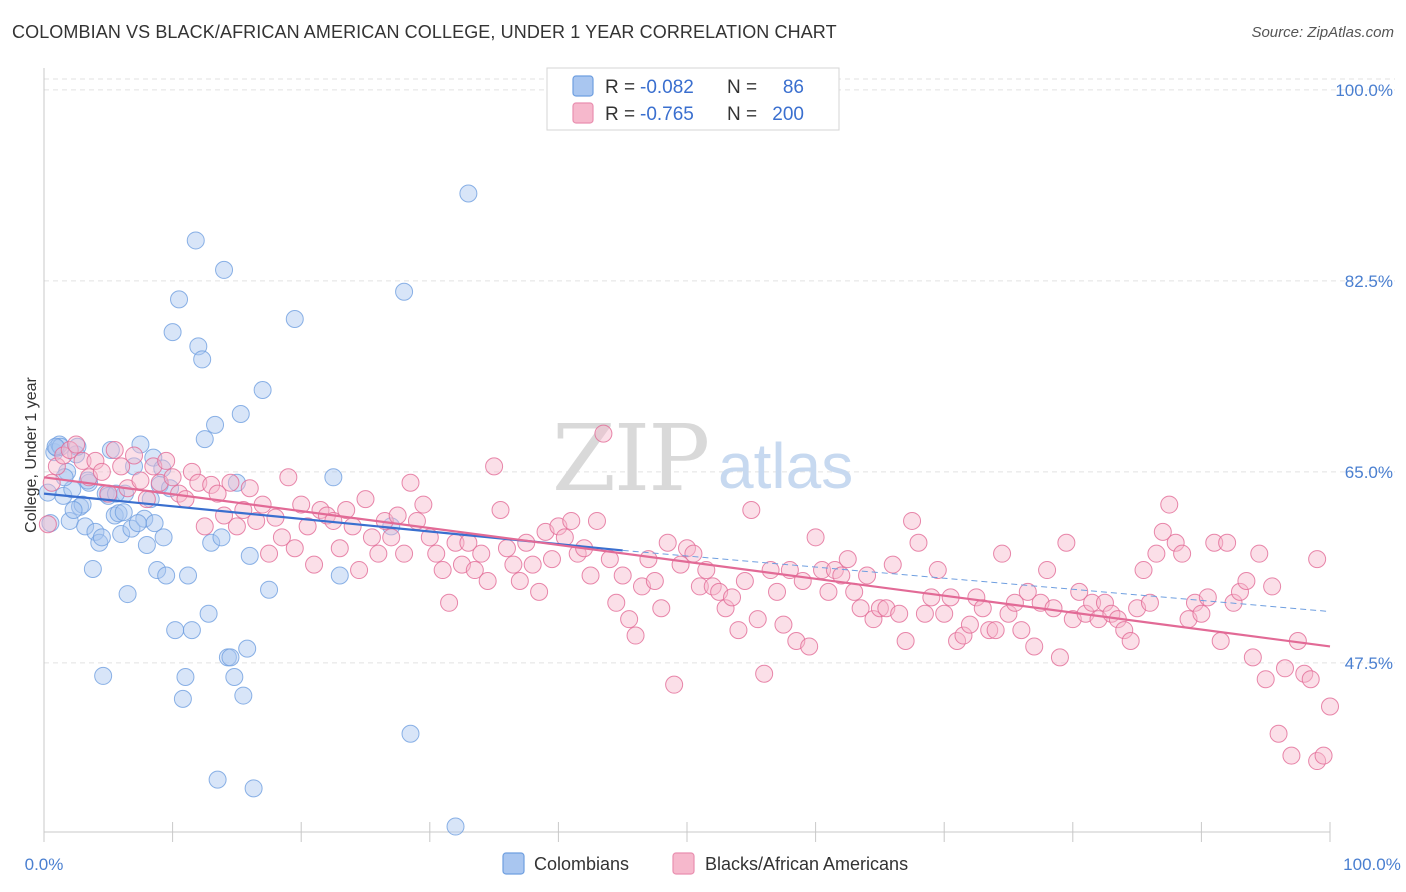 Image resolution: width=1406 pixels, height=892 pixels. What do you see at coordinates (1369, 663) in the screenshot?
I see `y-tick-label: 47.5%` at bounding box center [1369, 663].